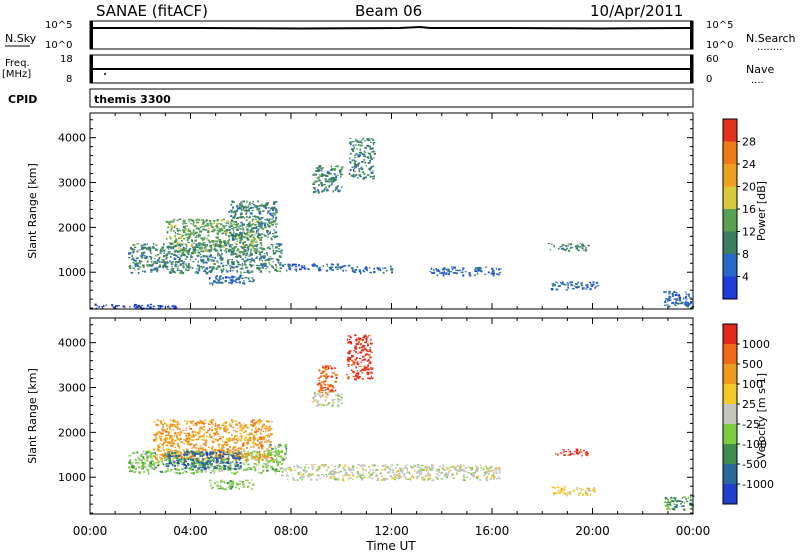  I want to click on date-title: 10/Apr/2011, so click(636, 11).